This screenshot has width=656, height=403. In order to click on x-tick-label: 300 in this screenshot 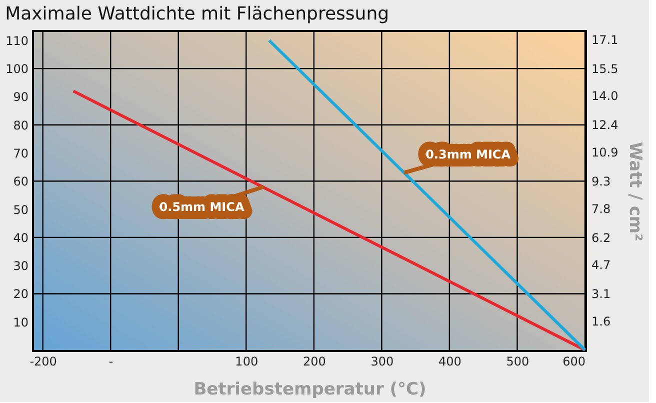, I will do `click(382, 361)`.